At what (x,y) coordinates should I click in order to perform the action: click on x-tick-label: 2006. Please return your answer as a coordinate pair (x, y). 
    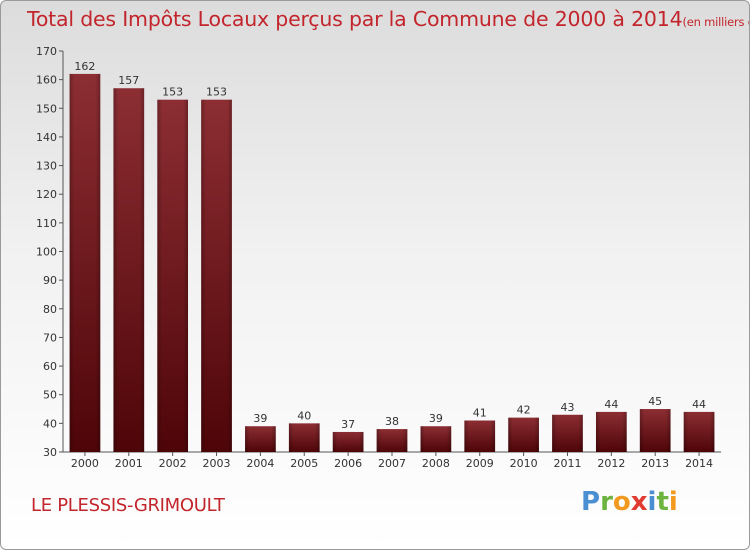
    Looking at the image, I should click on (348, 463).